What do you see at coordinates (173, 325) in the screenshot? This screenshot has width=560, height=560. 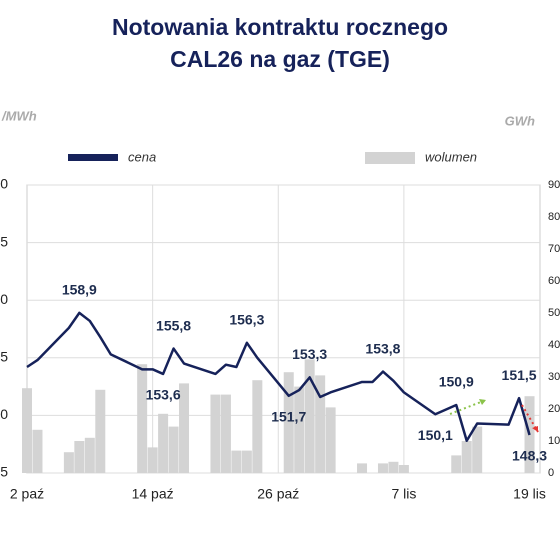 I see `data-label: 155,8` at bounding box center [173, 325].